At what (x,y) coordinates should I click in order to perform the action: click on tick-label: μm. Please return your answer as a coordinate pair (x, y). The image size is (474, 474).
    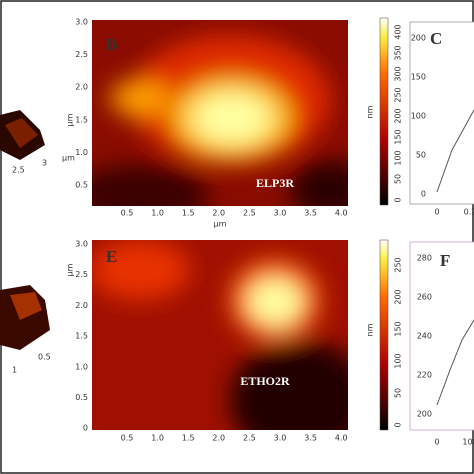
    Looking at the image, I should click on (68, 158).